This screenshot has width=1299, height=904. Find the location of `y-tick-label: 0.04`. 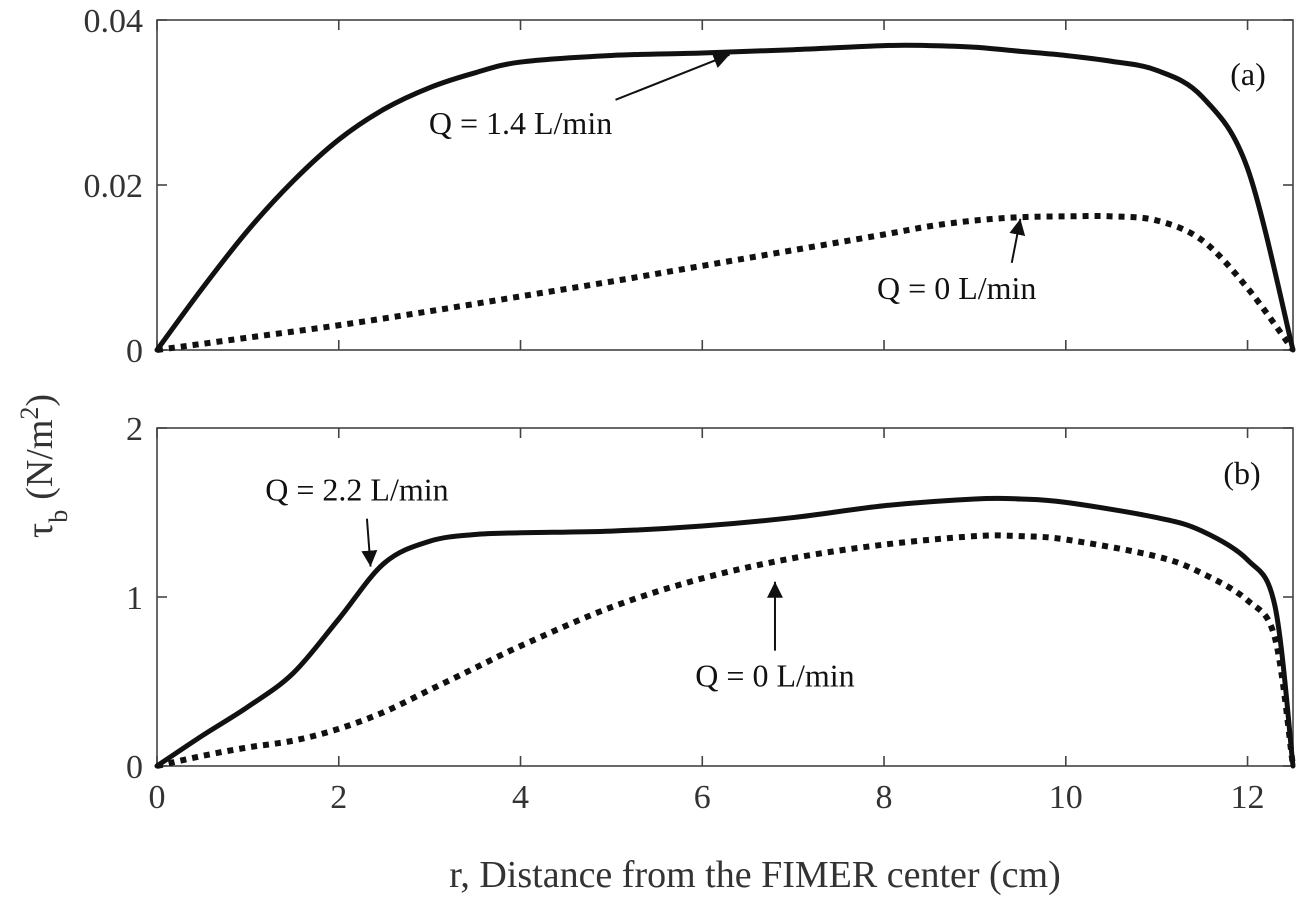

y-tick-label: 0.04 is located at coordinates (114, 21).